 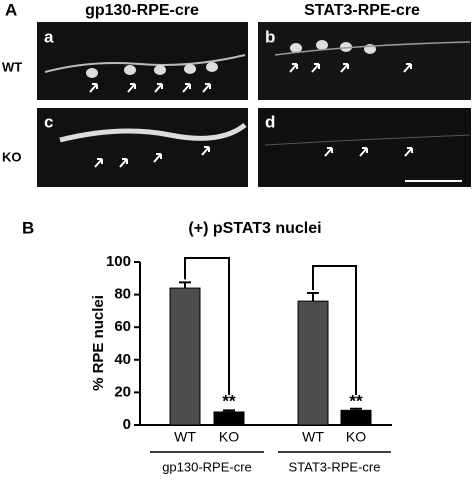 I want to click on y-axis-label: % RPE nuclei, so click(x=98, y=343).